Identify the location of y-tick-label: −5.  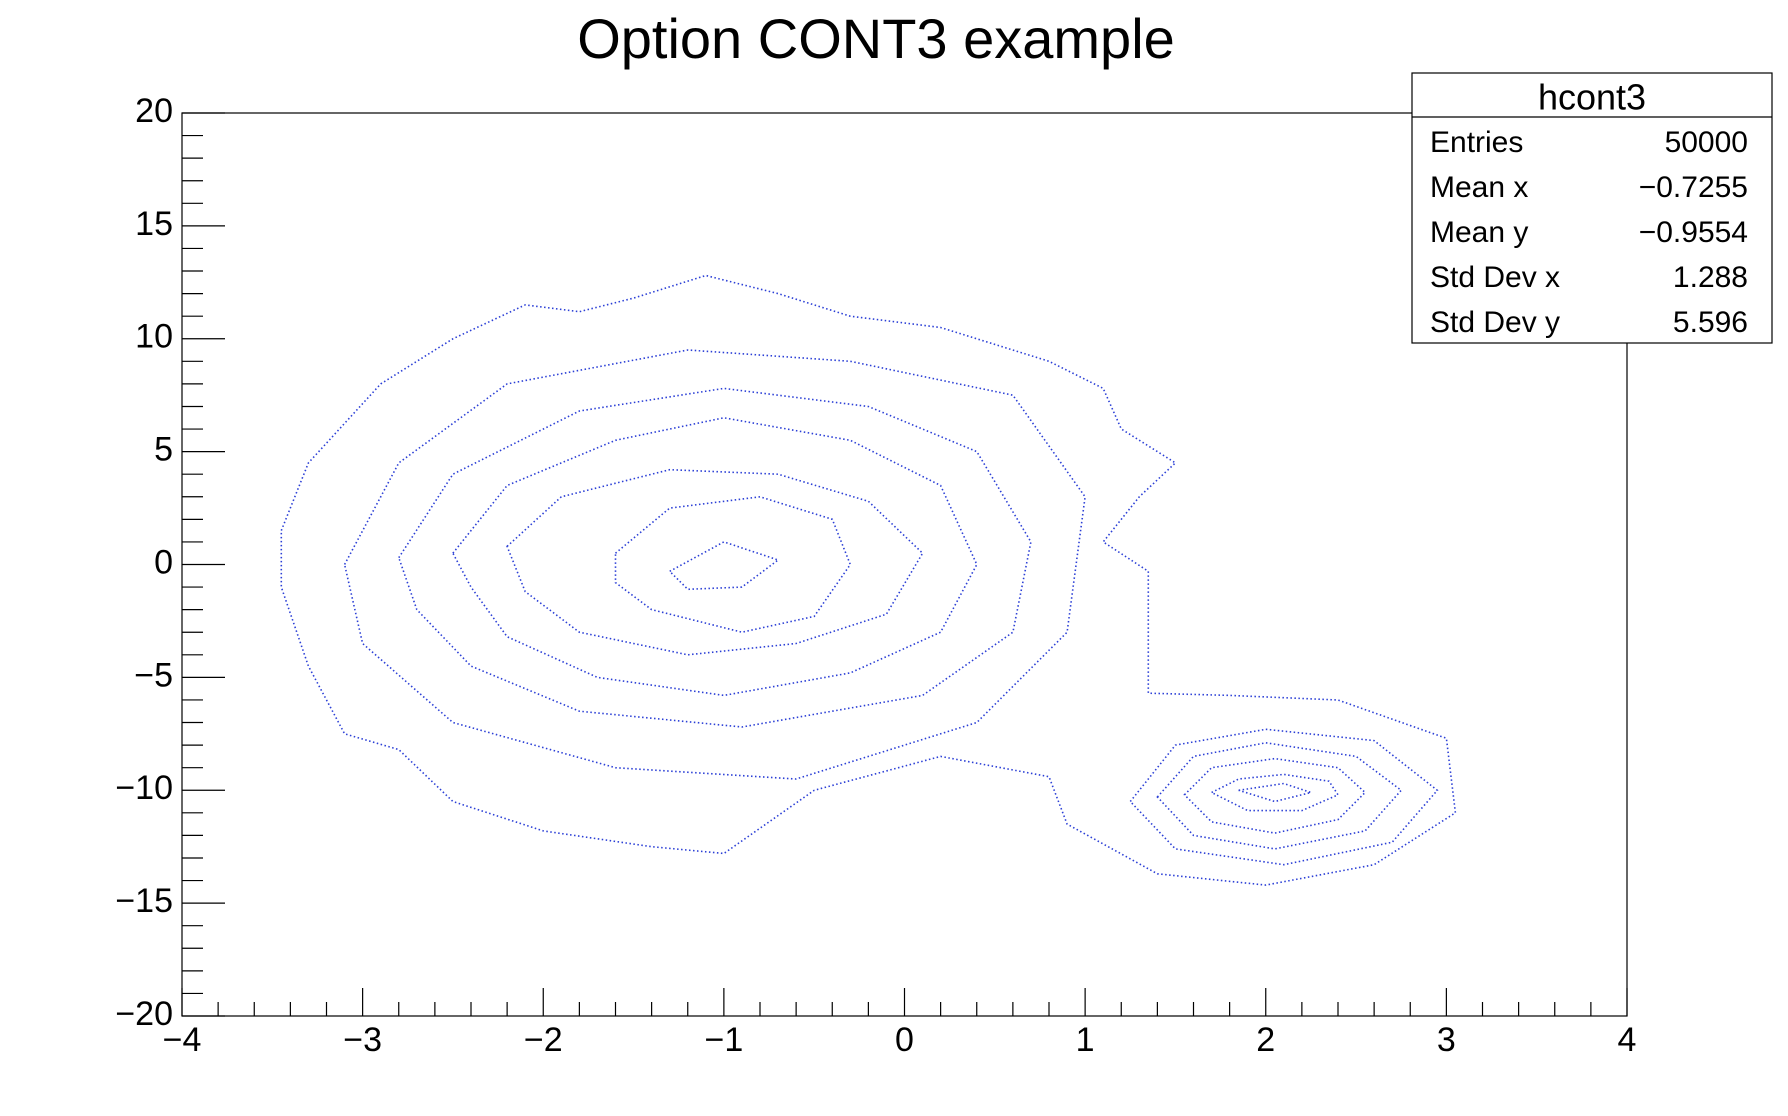
(153, 675).